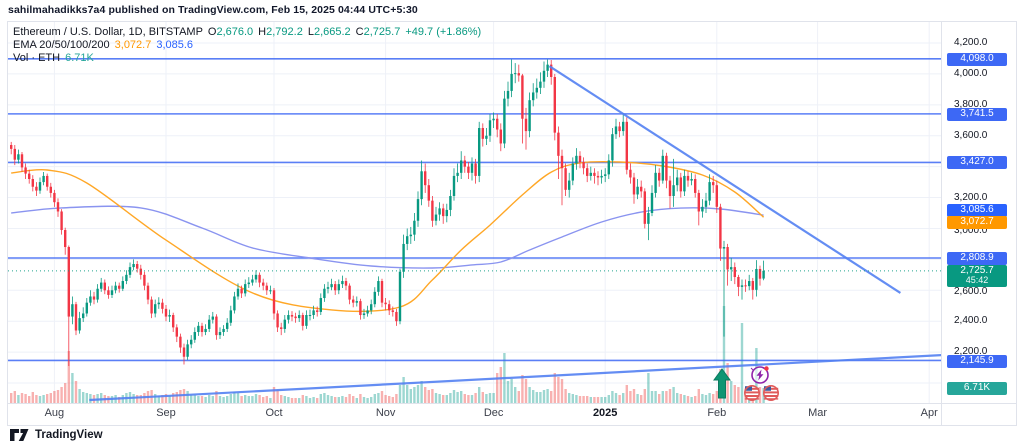 Image resolution: width=1024 pixels, height=447 pixels. I want to click on time-axis: Aug Sep Oct Nov Dec 2025 Feb Mar Apr, so click(470, 414).